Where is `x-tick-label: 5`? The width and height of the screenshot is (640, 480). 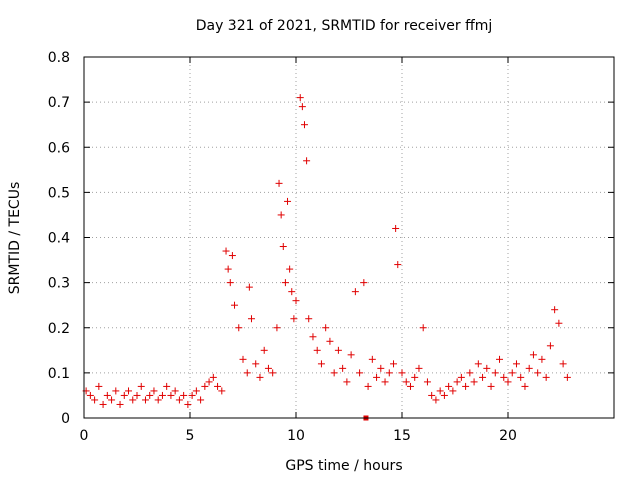 x-tick-label: 5 is located at coordinates (190, 436).